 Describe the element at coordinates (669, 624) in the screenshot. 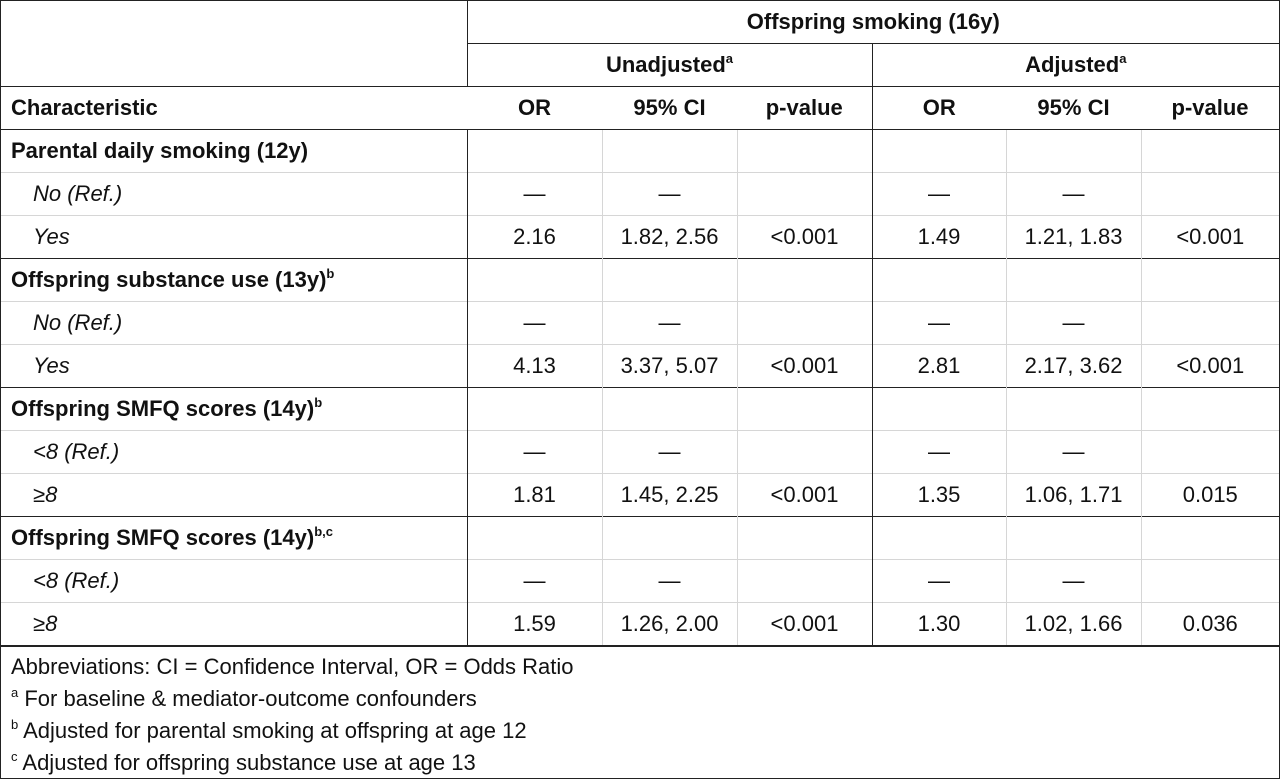

I see `unadj-ci-cell: 1.26, 2.00` at that location.